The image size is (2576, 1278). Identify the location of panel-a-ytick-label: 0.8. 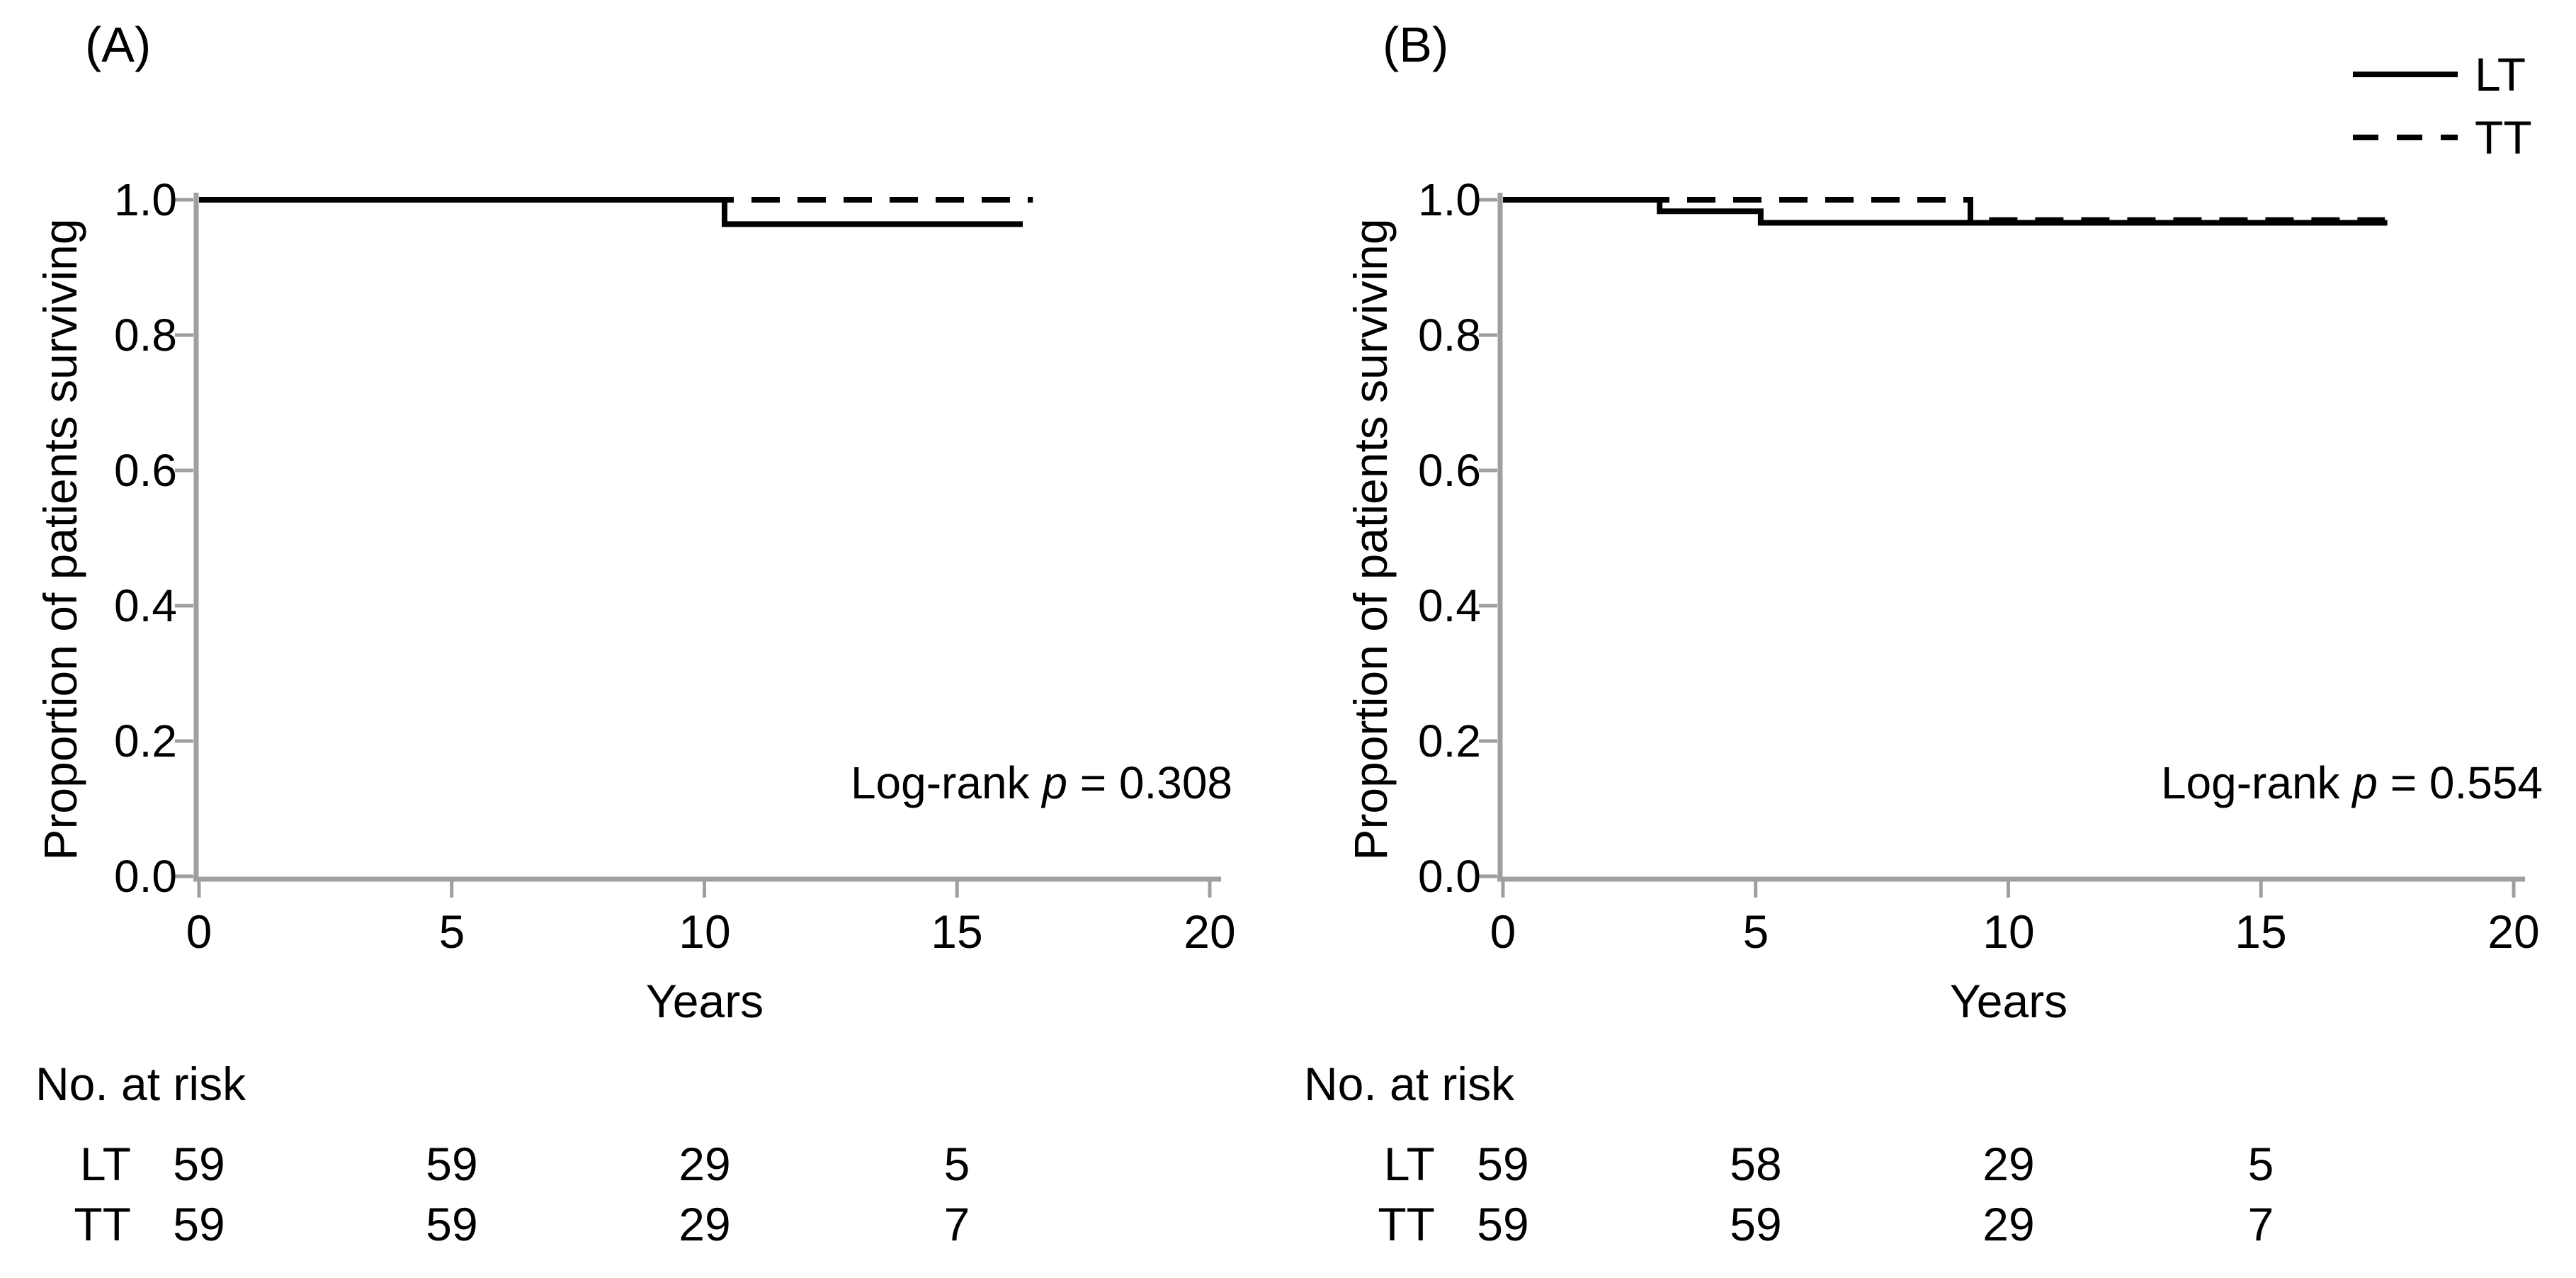
(145, 335).